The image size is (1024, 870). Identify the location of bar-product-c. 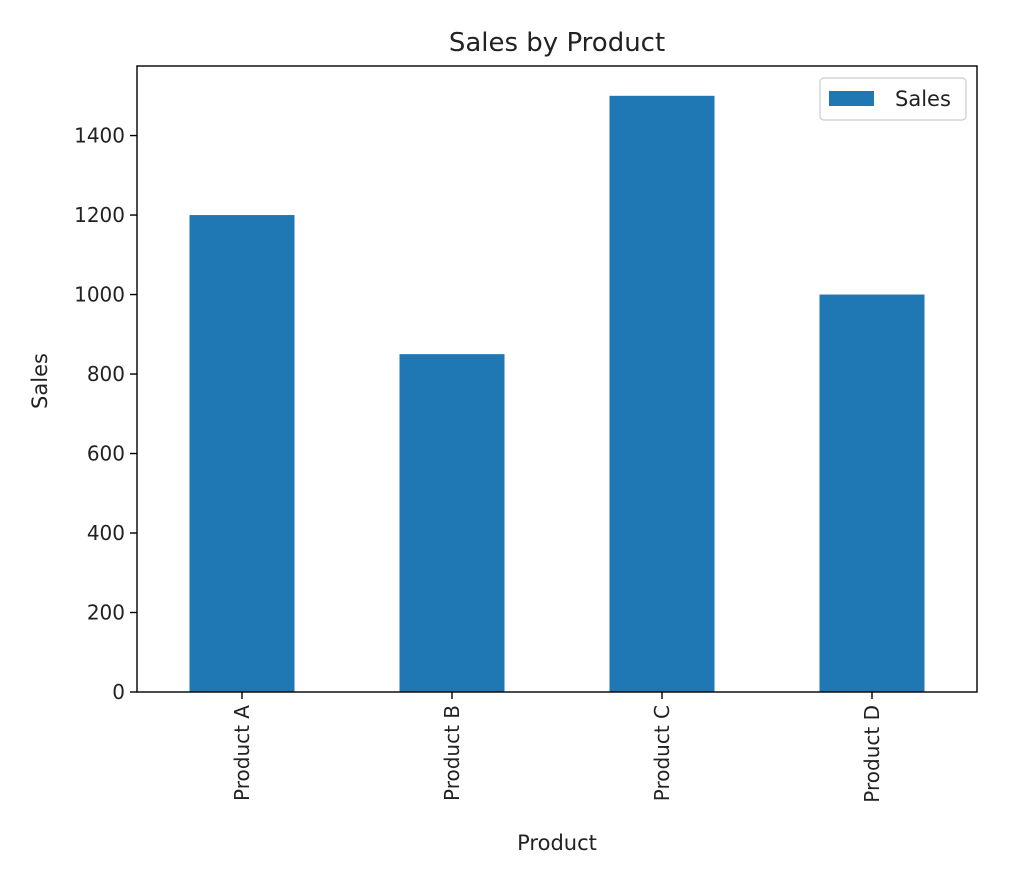
(662, 394).